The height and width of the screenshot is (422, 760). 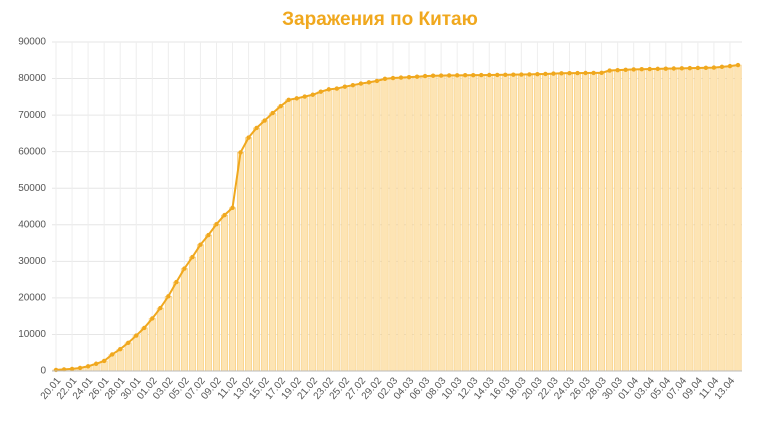 What do you see at coordinates (32, 188) in the screenshot?
I see `y-tick-label: 50000` at bounding box center [32, 188].